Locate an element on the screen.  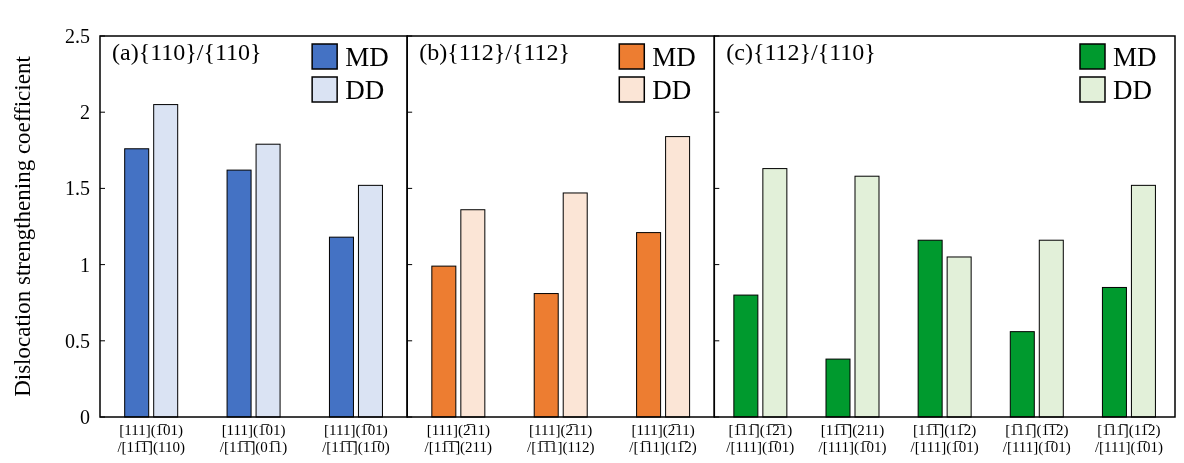
y-axis-title: Dislocation strengthening coefficient is located at coordinates (22, 226).